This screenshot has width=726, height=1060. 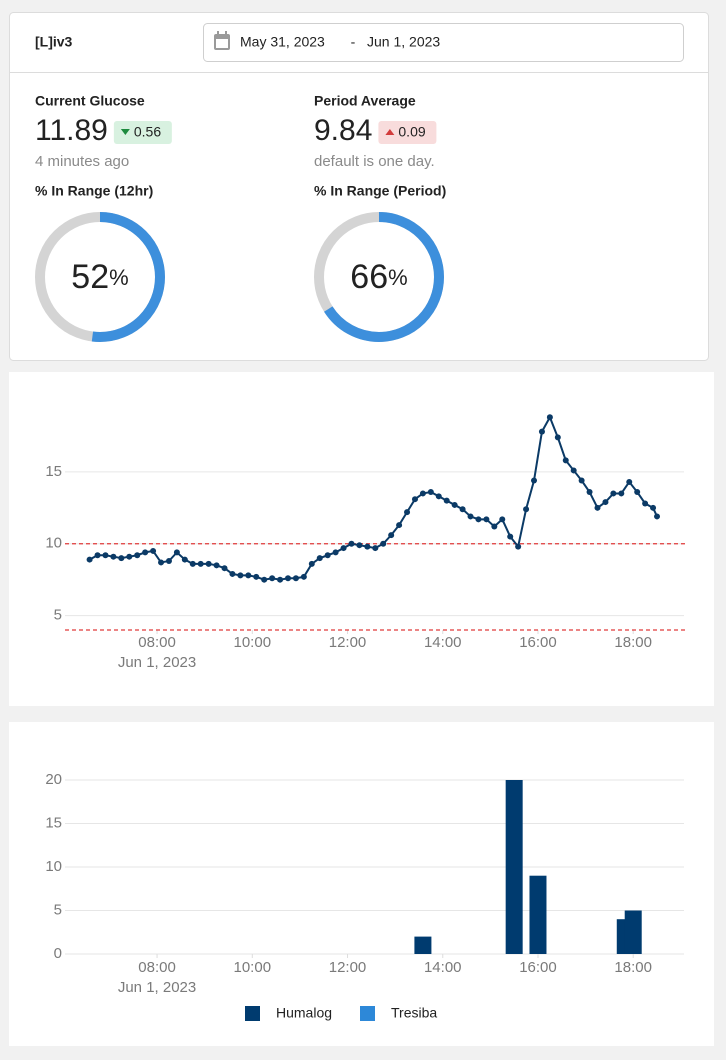 What do you see at coordinates (378, 277) in the screenshot?
I see `donut-label: 66%` at bounding box center [378, 277].